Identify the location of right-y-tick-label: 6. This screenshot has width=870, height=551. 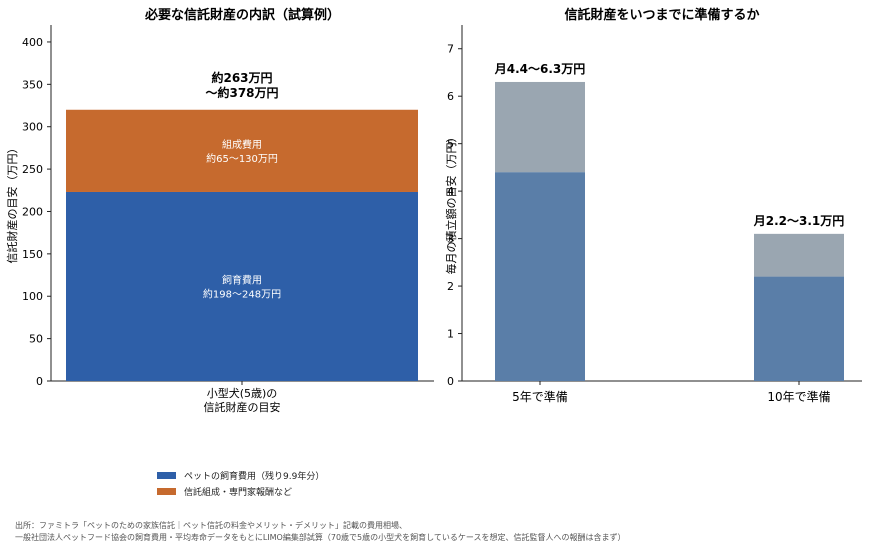
(450, 96).